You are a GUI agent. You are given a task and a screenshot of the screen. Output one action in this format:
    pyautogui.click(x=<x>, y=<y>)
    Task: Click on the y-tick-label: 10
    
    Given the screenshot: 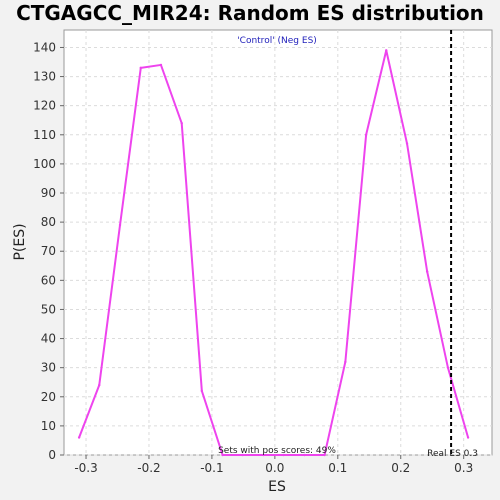 What is the action you would take?
    pyautogui.click(x=48, y=426)
    